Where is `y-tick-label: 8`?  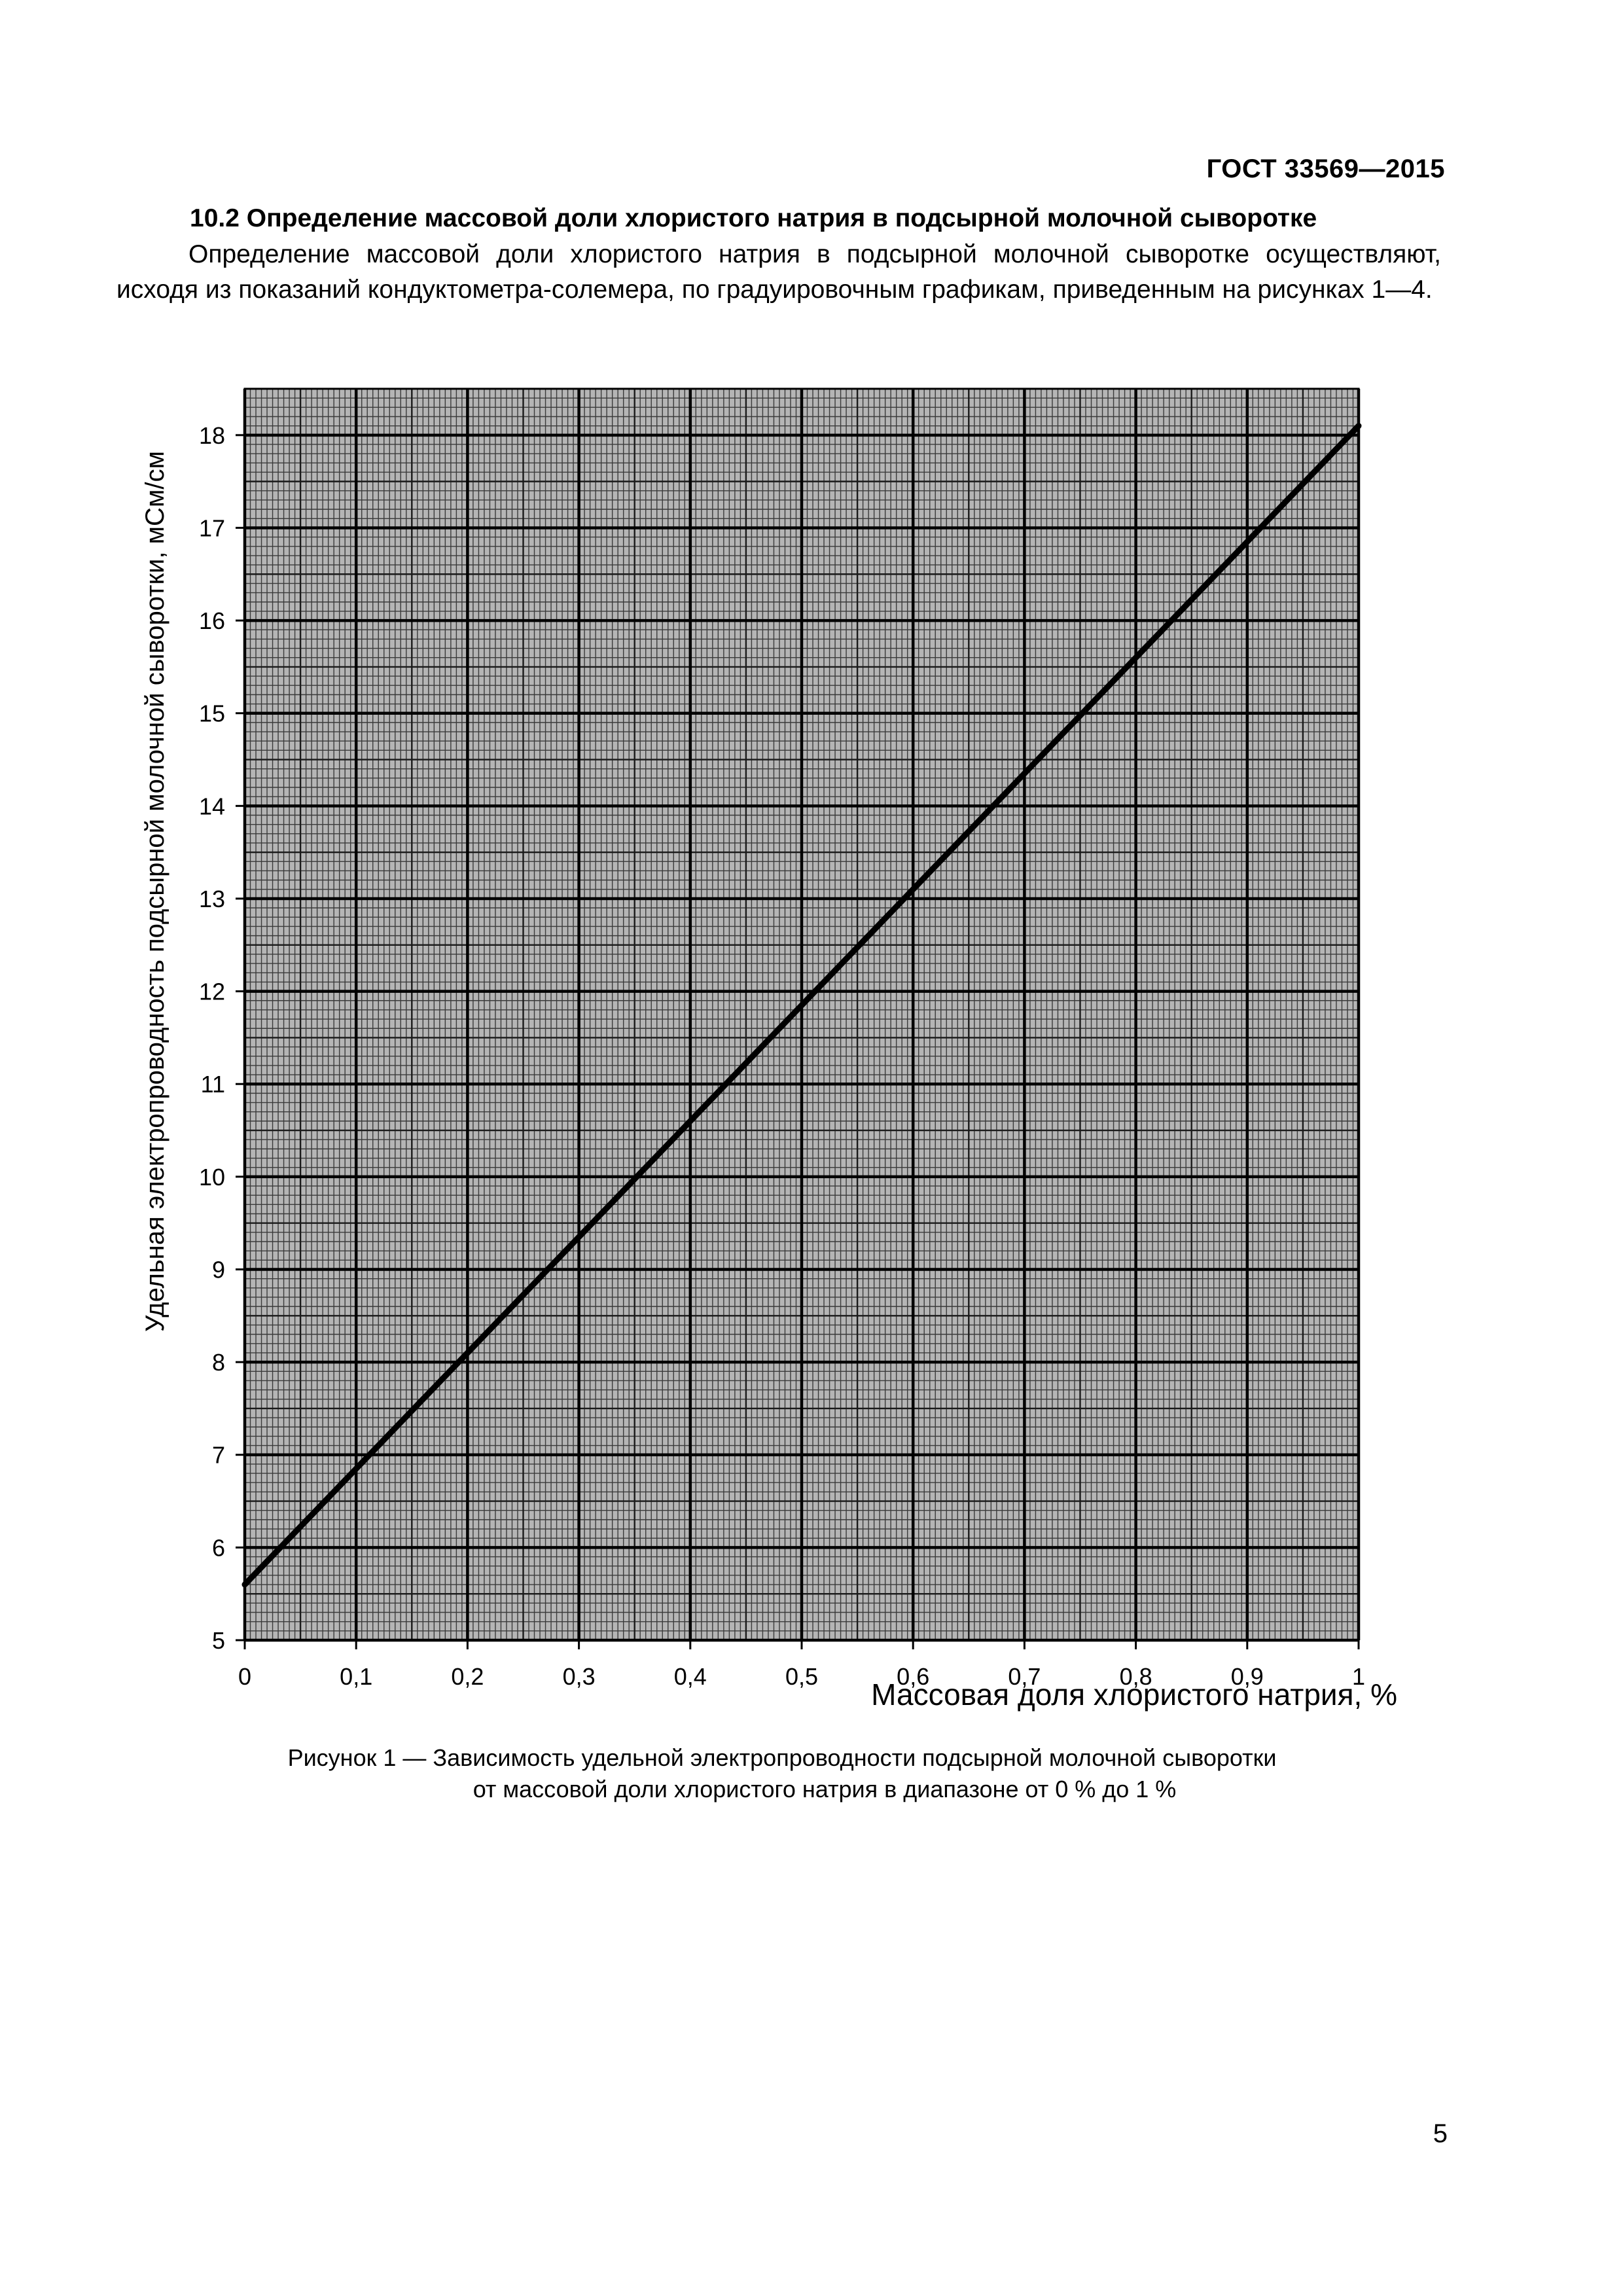
y-tick-label: 8 is located at coordinates (218, 1362).